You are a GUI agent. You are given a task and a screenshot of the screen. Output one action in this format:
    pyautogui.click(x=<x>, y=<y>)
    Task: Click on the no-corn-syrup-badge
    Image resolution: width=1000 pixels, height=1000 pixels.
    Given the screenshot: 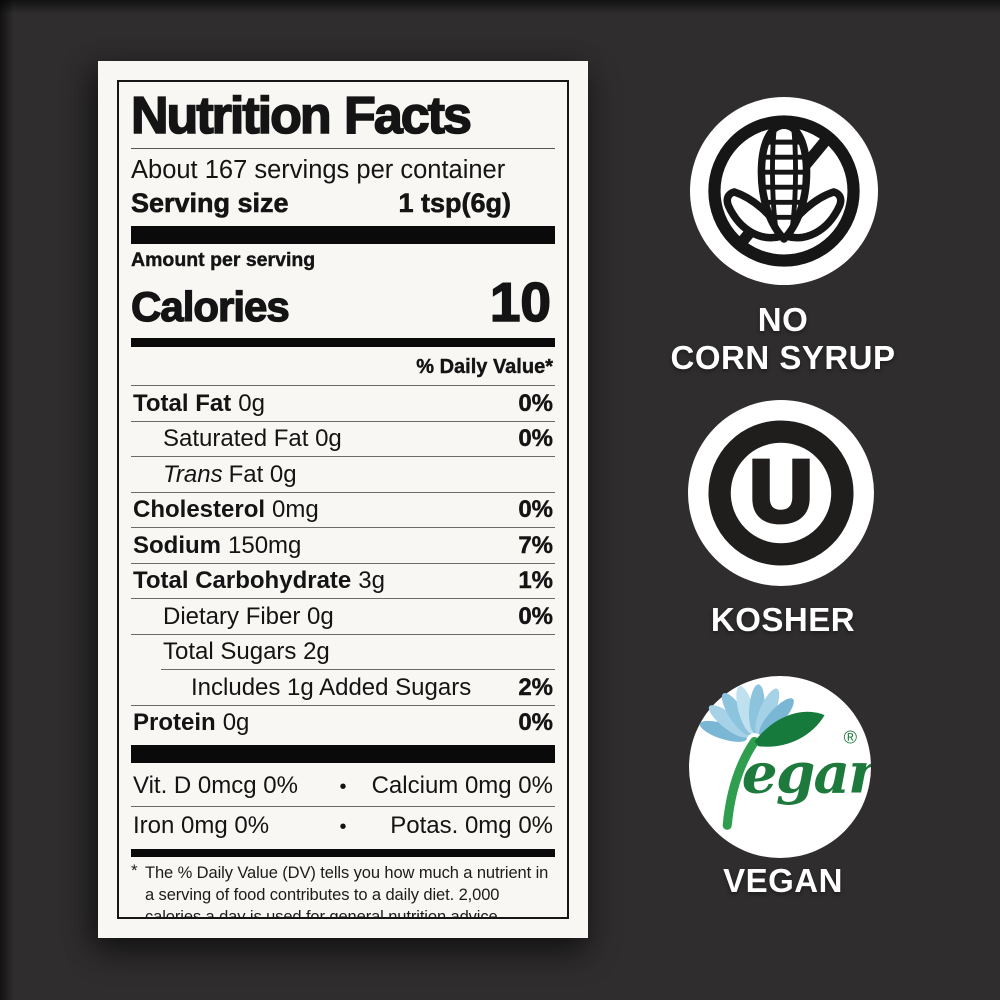 What is the action you would take?
    pyautogui.click(x=784, y=191)
    